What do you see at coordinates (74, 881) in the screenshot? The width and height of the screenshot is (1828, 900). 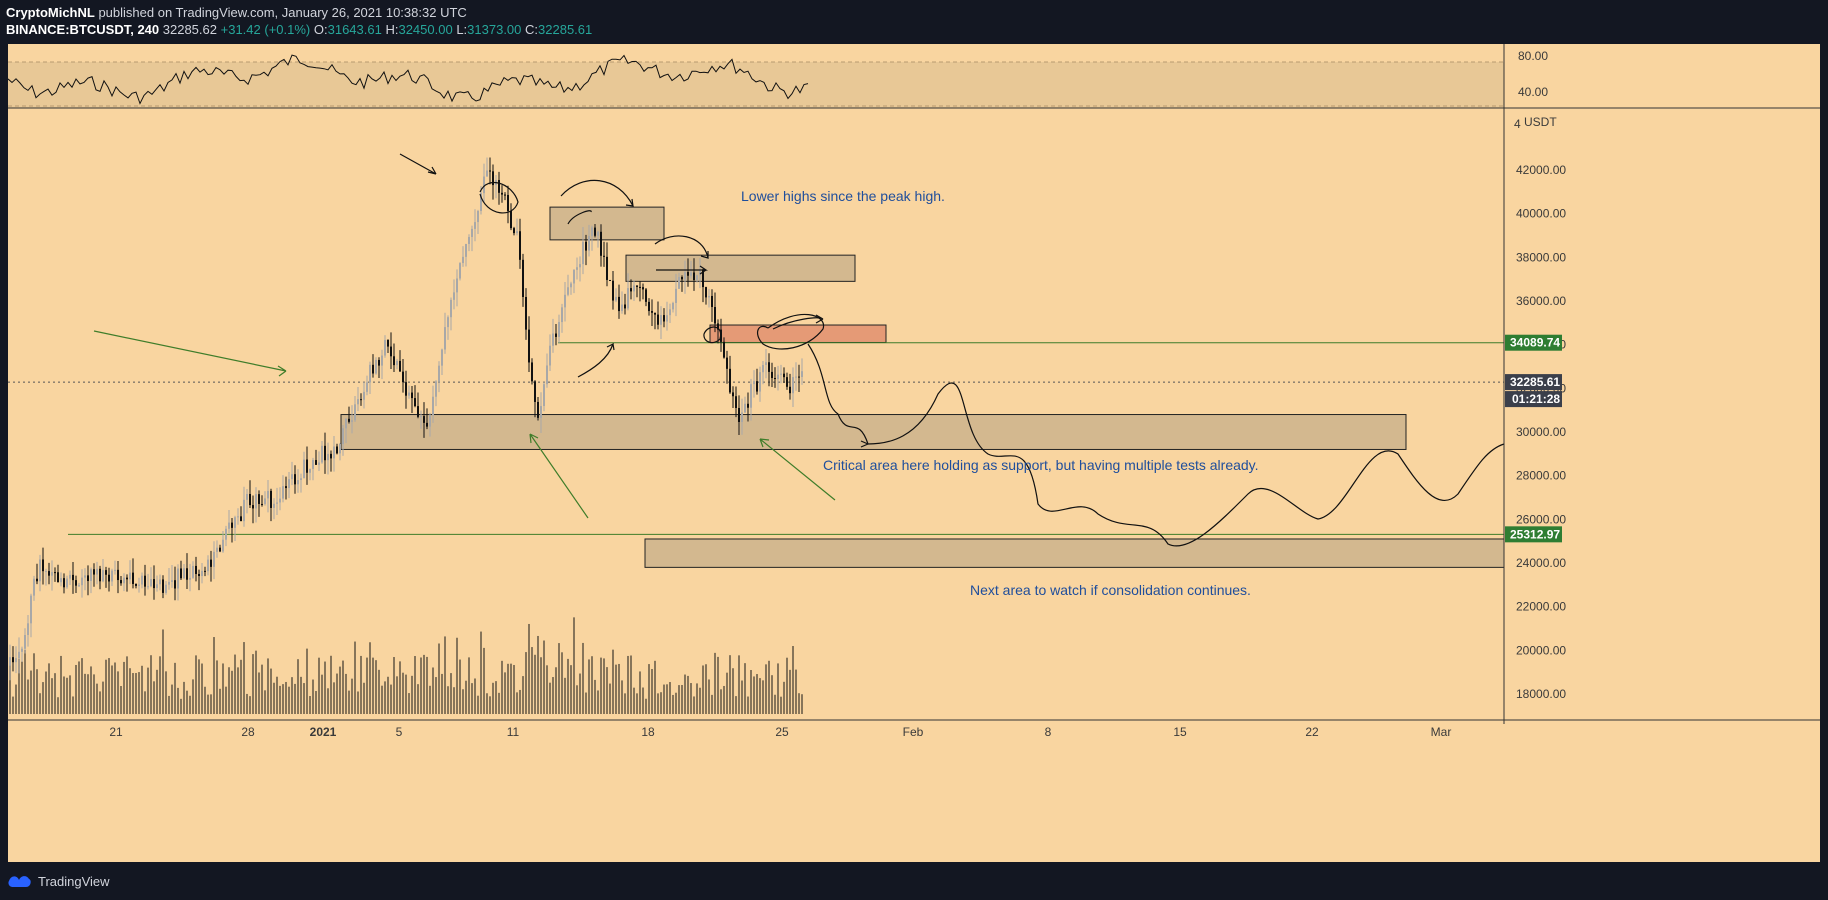 I see `footer-brand: TradingView` at bounding box center [74, 881].